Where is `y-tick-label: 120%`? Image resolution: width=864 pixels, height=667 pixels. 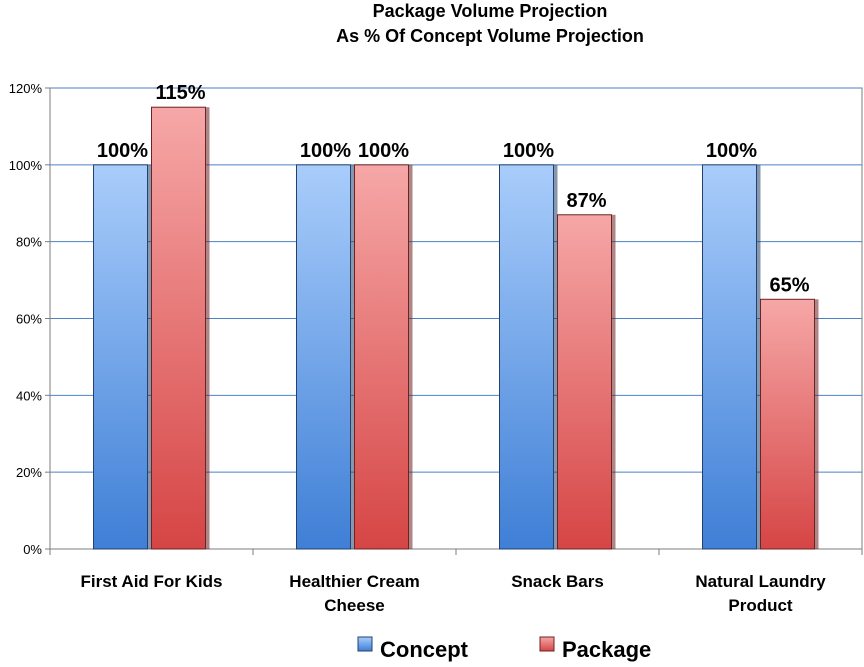
y-tick-label: 120% is located at coordinates (26, 88).